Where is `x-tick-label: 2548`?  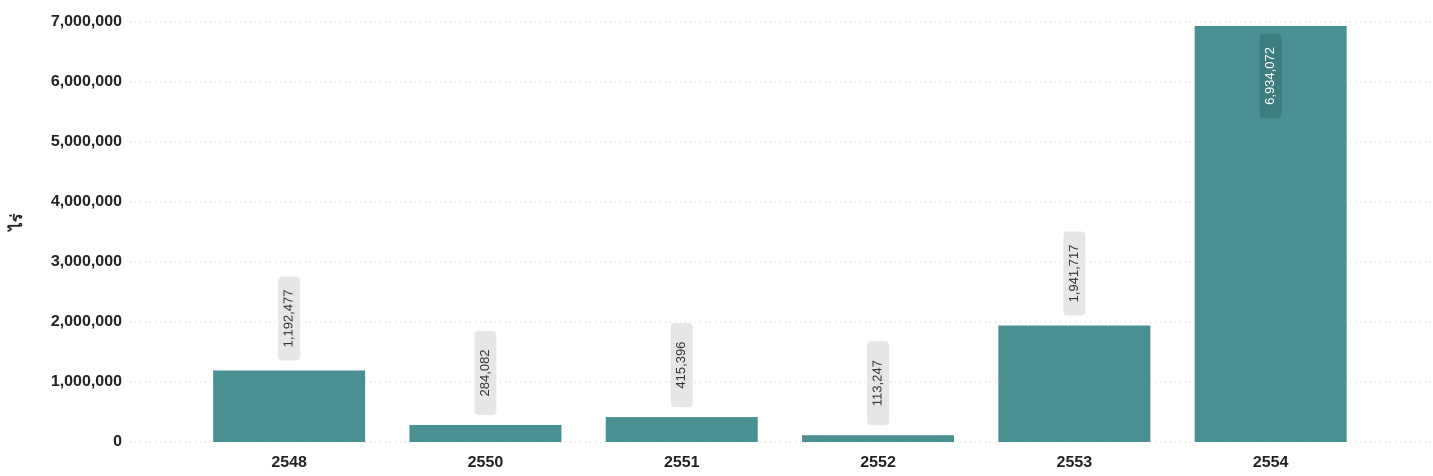 x-tick-label: 2548 is located at coordinates (289, 462).